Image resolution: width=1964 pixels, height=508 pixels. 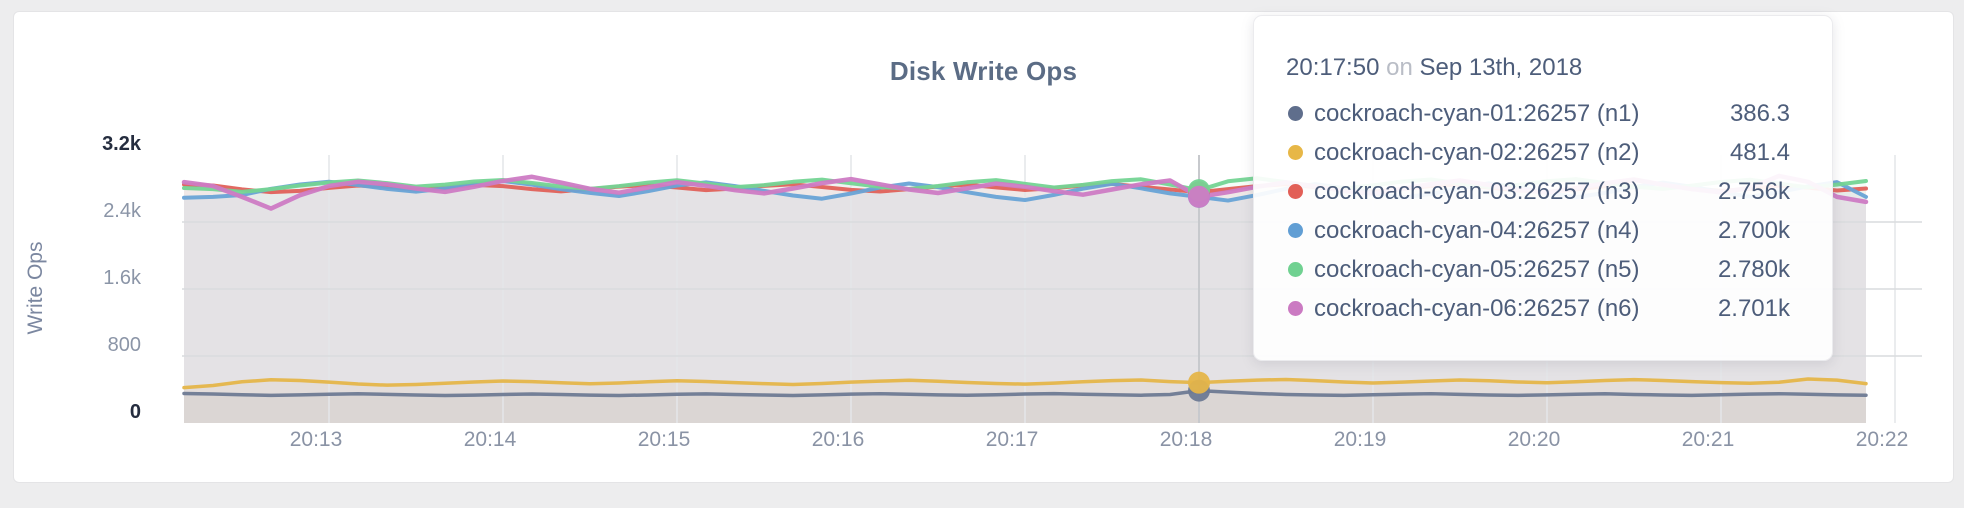 What do you see at coordinates (1477, 308) in the screenshot?
I see `series-name: cockroach-cyan-06:26257 (n6)` at bounding box center [1477, 308].